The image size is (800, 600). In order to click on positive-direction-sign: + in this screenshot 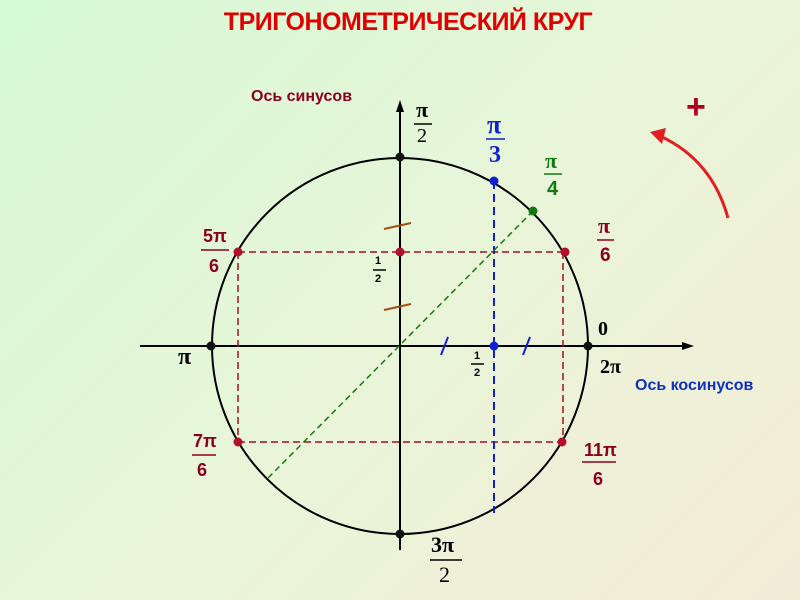, I will do `click(696, 107)`.